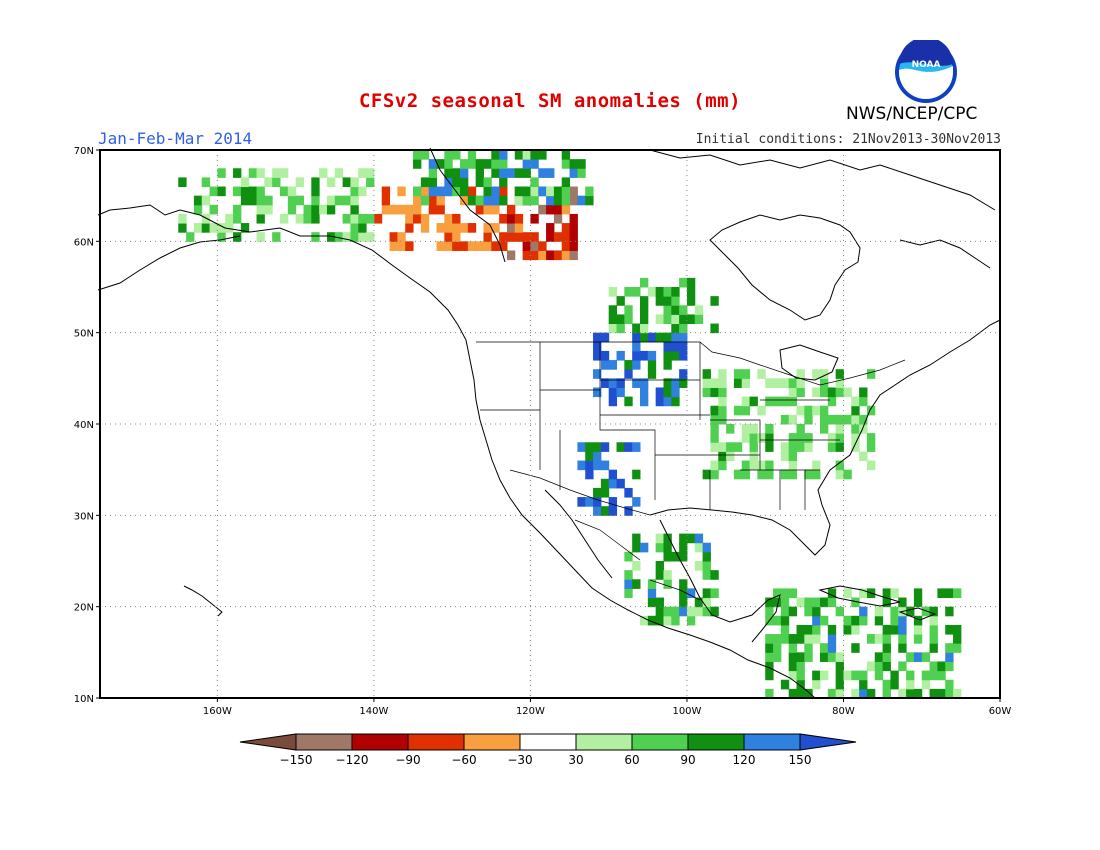 This screenshot has height=850, width=1100. I want to click on legend-arrow-left, so click(268, 742).